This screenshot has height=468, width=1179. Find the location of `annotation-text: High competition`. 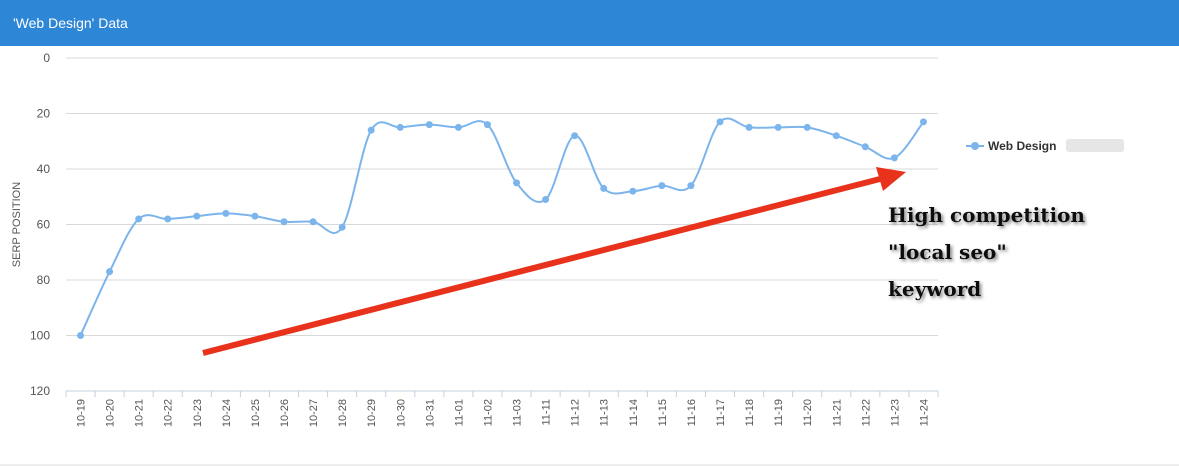

annotation-text: High competition is located at coordinates (986, 215).